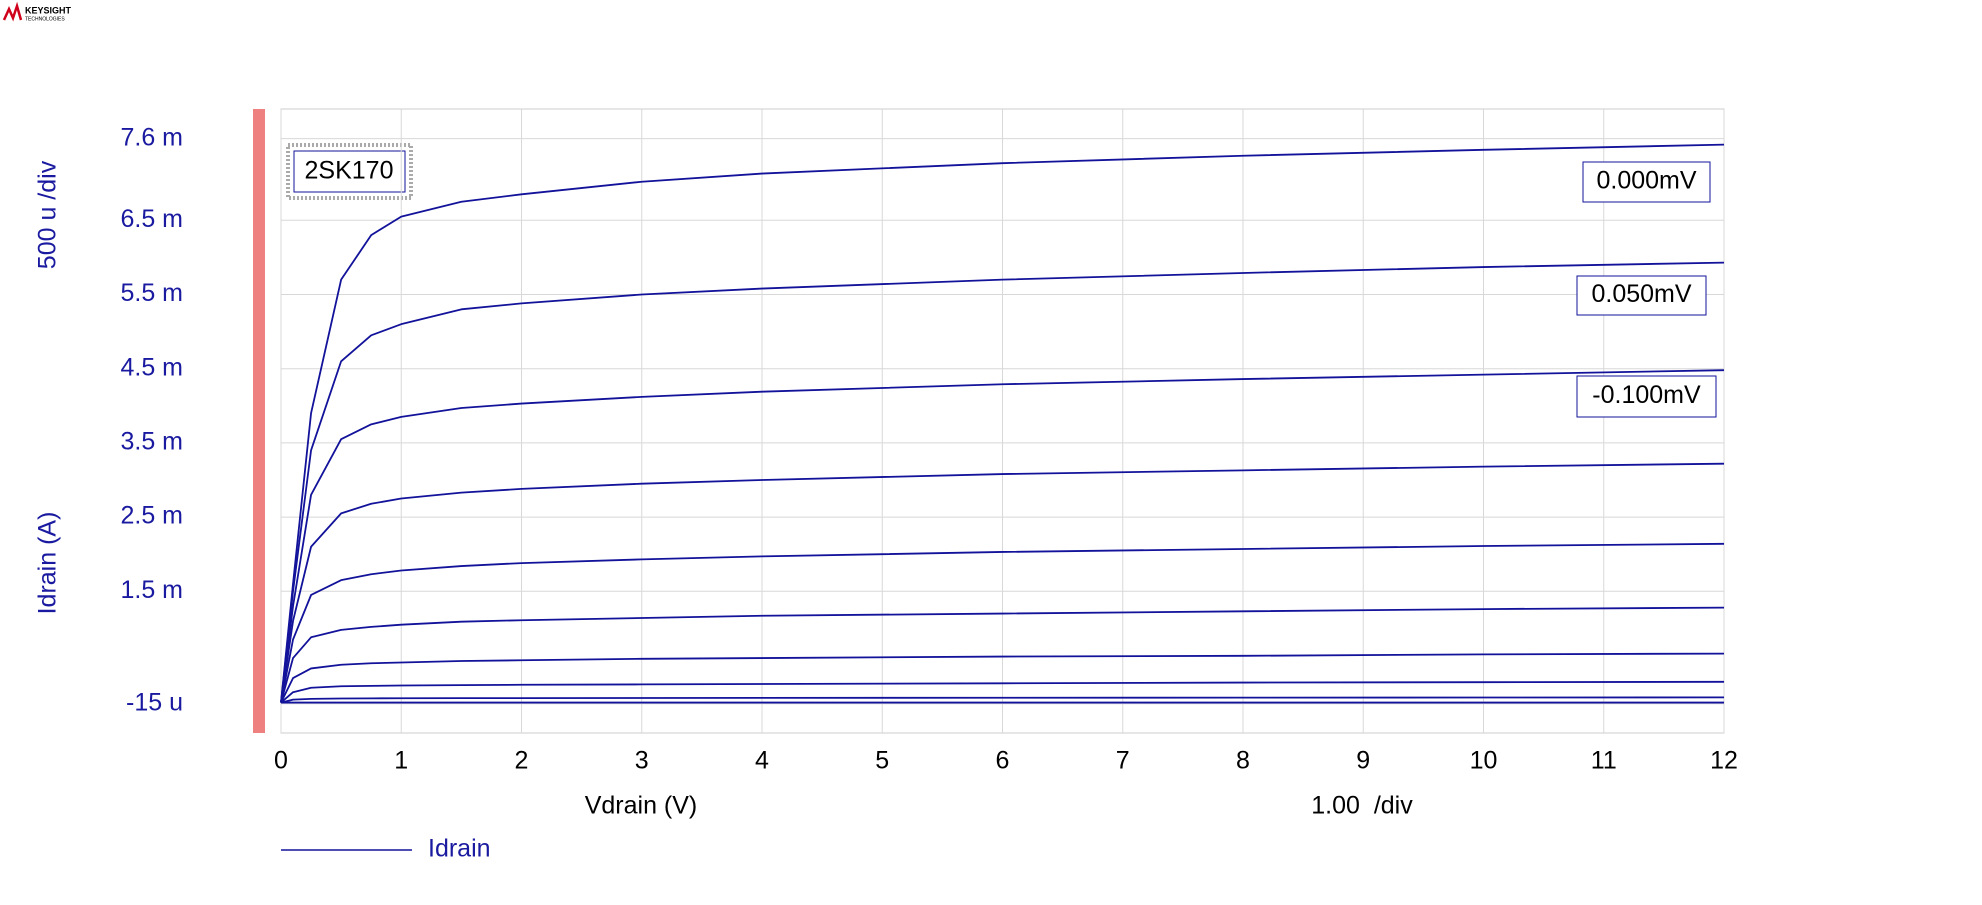 The width and height of the screenshot is (1982, 905). I want to click on annotation: -0.100mV, so click(1646, 395).